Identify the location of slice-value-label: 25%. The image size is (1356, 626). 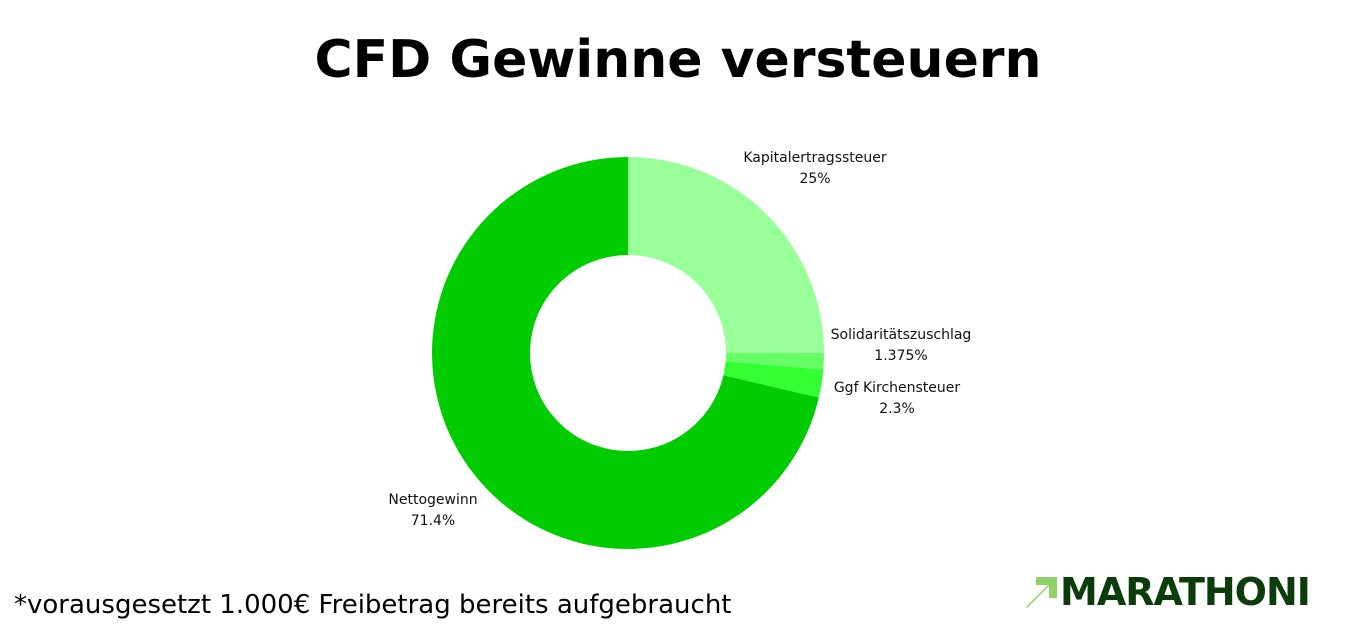
(814, 179).